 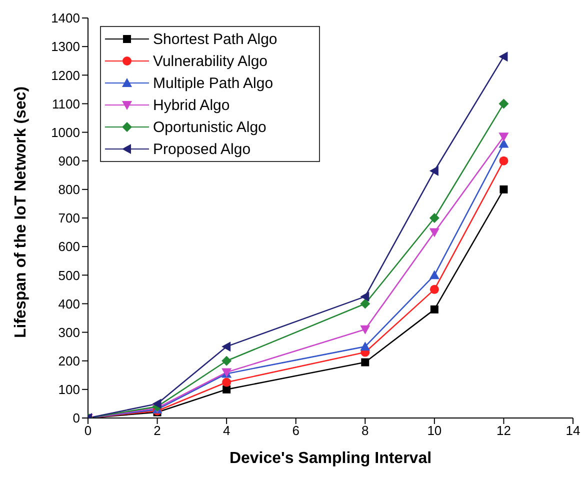 I want to click on x-tick-label: 8, so click(x=365, y=430).